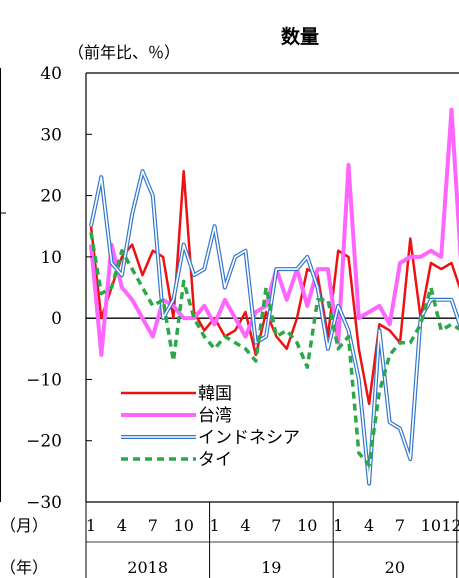 Image resolution: width=459 pixels, height=578 pixels. I want to click on year-row-label: （年）, so click(24, 567).